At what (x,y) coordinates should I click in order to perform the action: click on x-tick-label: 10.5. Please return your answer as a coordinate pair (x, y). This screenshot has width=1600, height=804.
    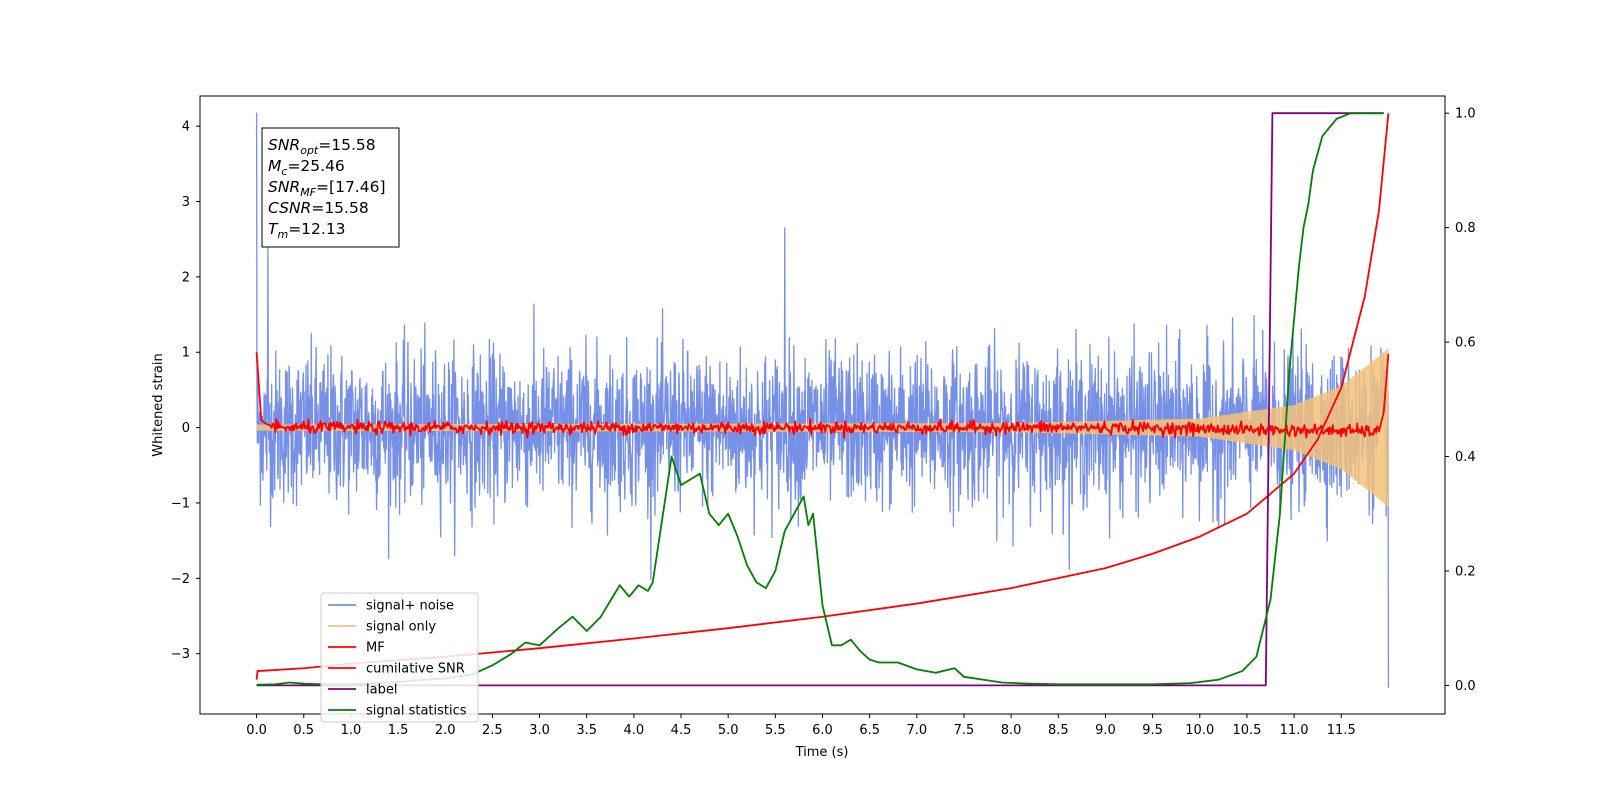
    Looking at the image, I should click on (1246, 730).